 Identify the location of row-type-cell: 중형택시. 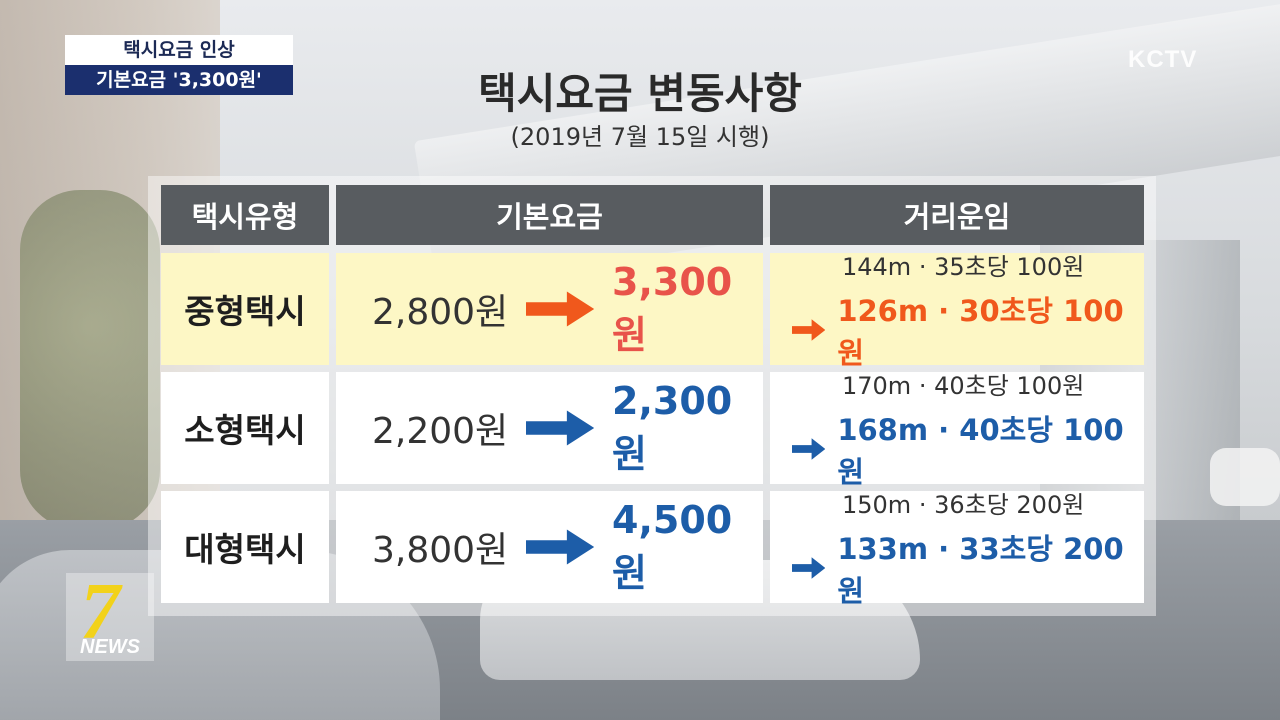
(245, 309).